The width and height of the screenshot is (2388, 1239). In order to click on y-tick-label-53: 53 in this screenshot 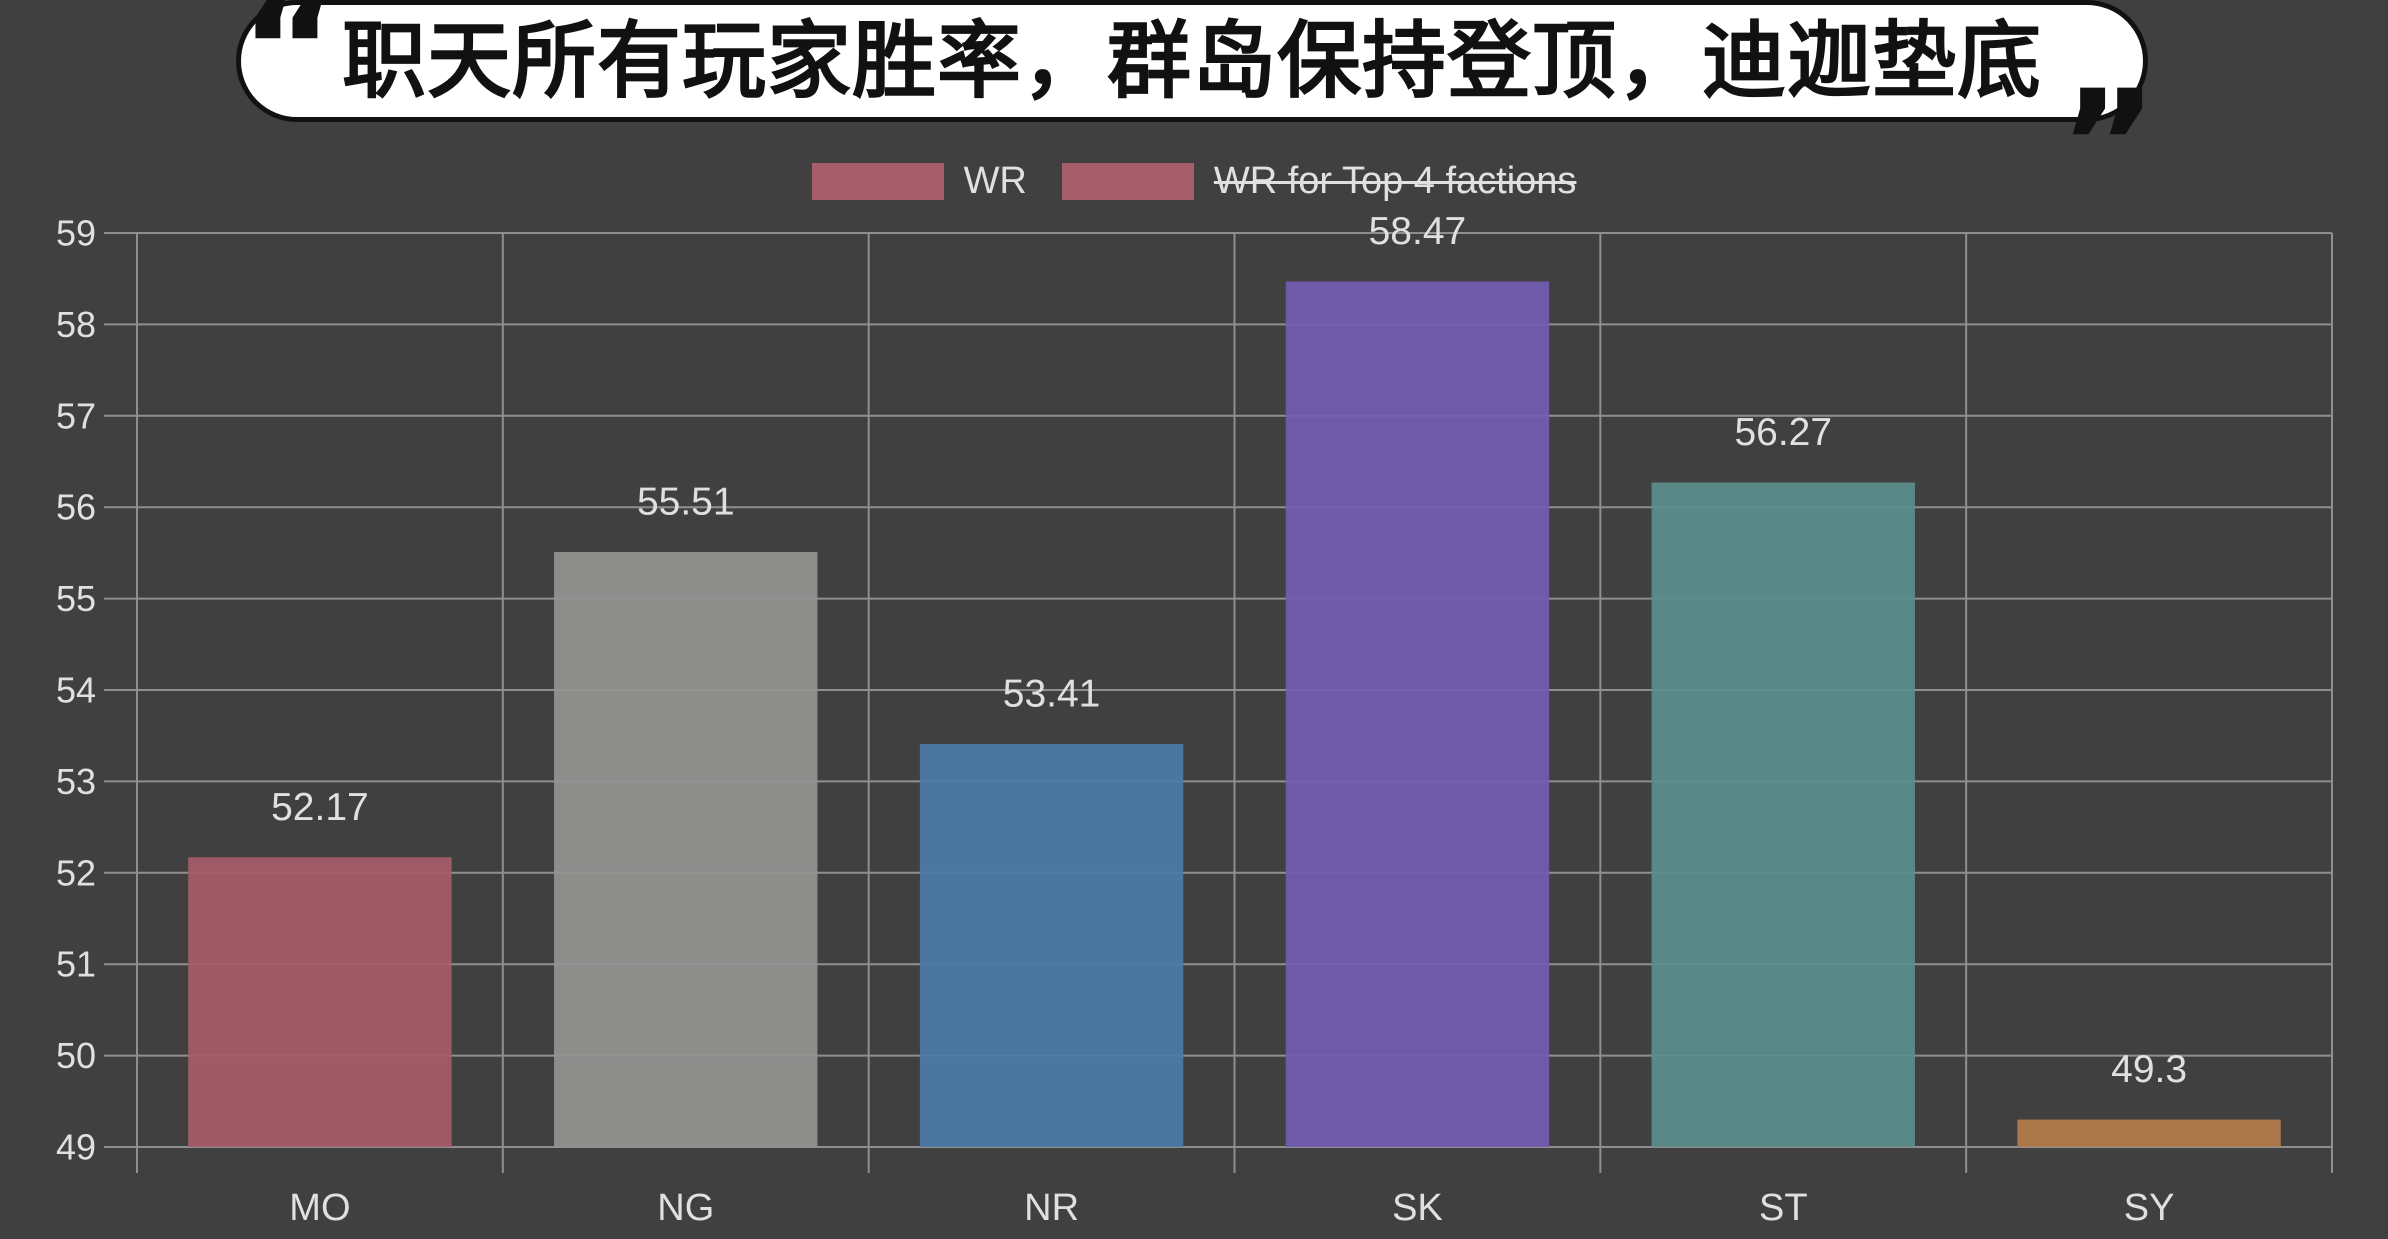, I will do `click(76, 781)`.